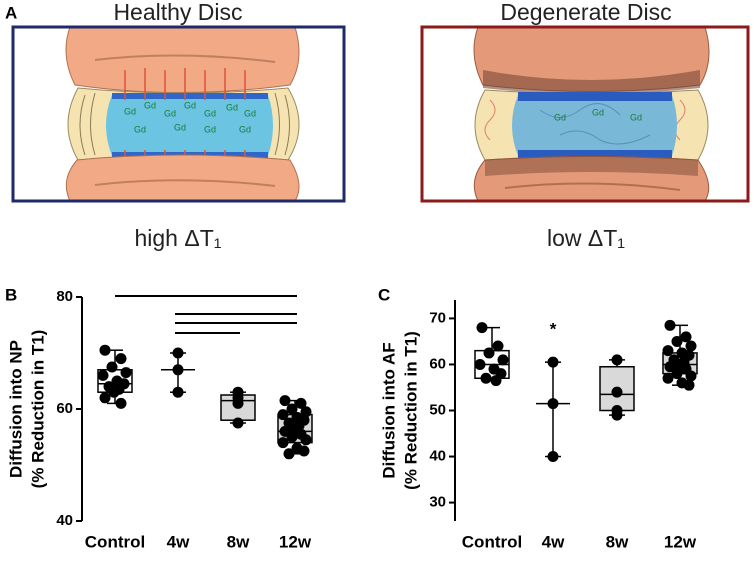 This screenshot has width=754, height=566. I want to click on y-tick-label: 80, so click(64, 296).